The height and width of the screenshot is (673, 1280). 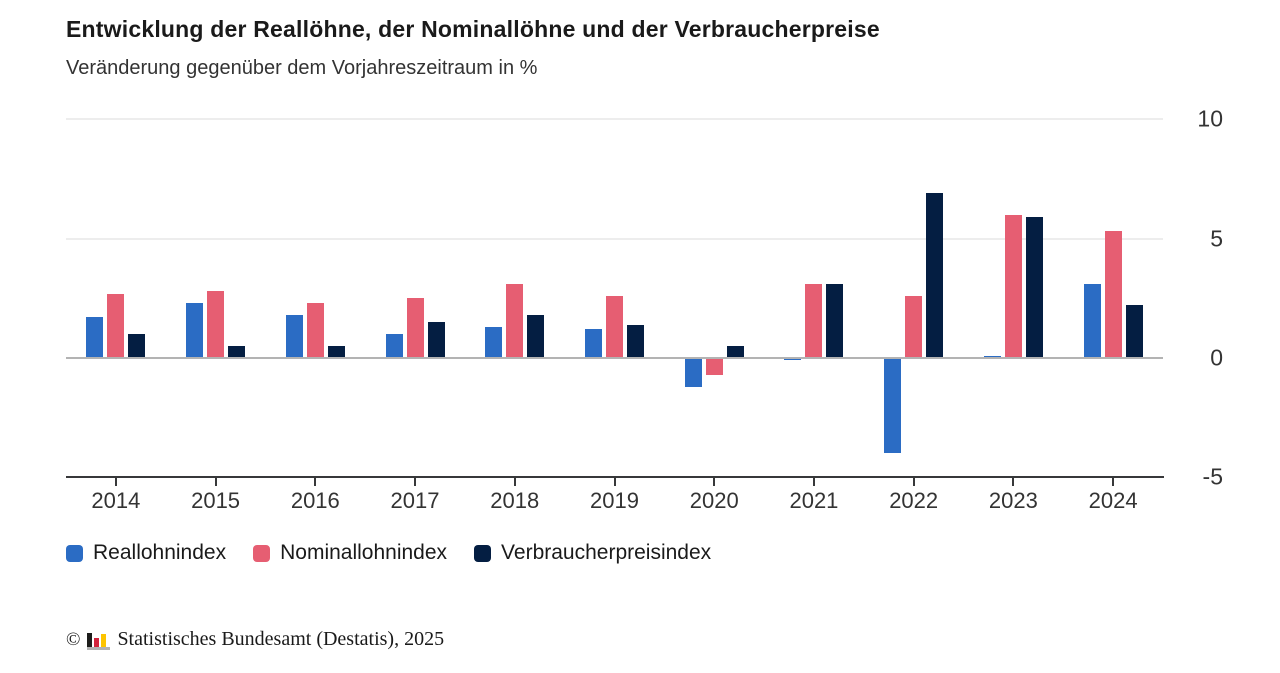 I want to click on source-text: Statistisches Bundesamt (Destatis), 2025, so click(x=281, y=639).